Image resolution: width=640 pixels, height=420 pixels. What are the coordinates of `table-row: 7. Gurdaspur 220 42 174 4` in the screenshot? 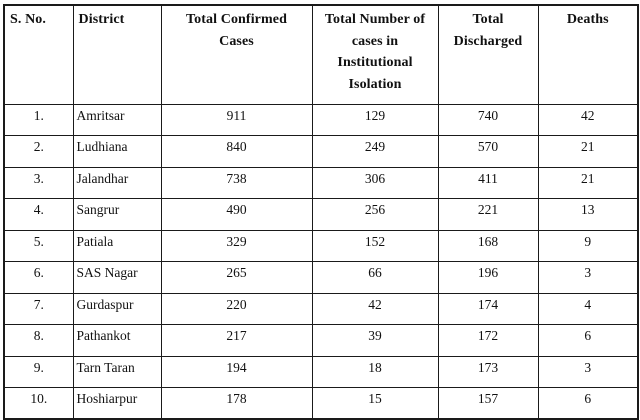 It's located at (321, 308).